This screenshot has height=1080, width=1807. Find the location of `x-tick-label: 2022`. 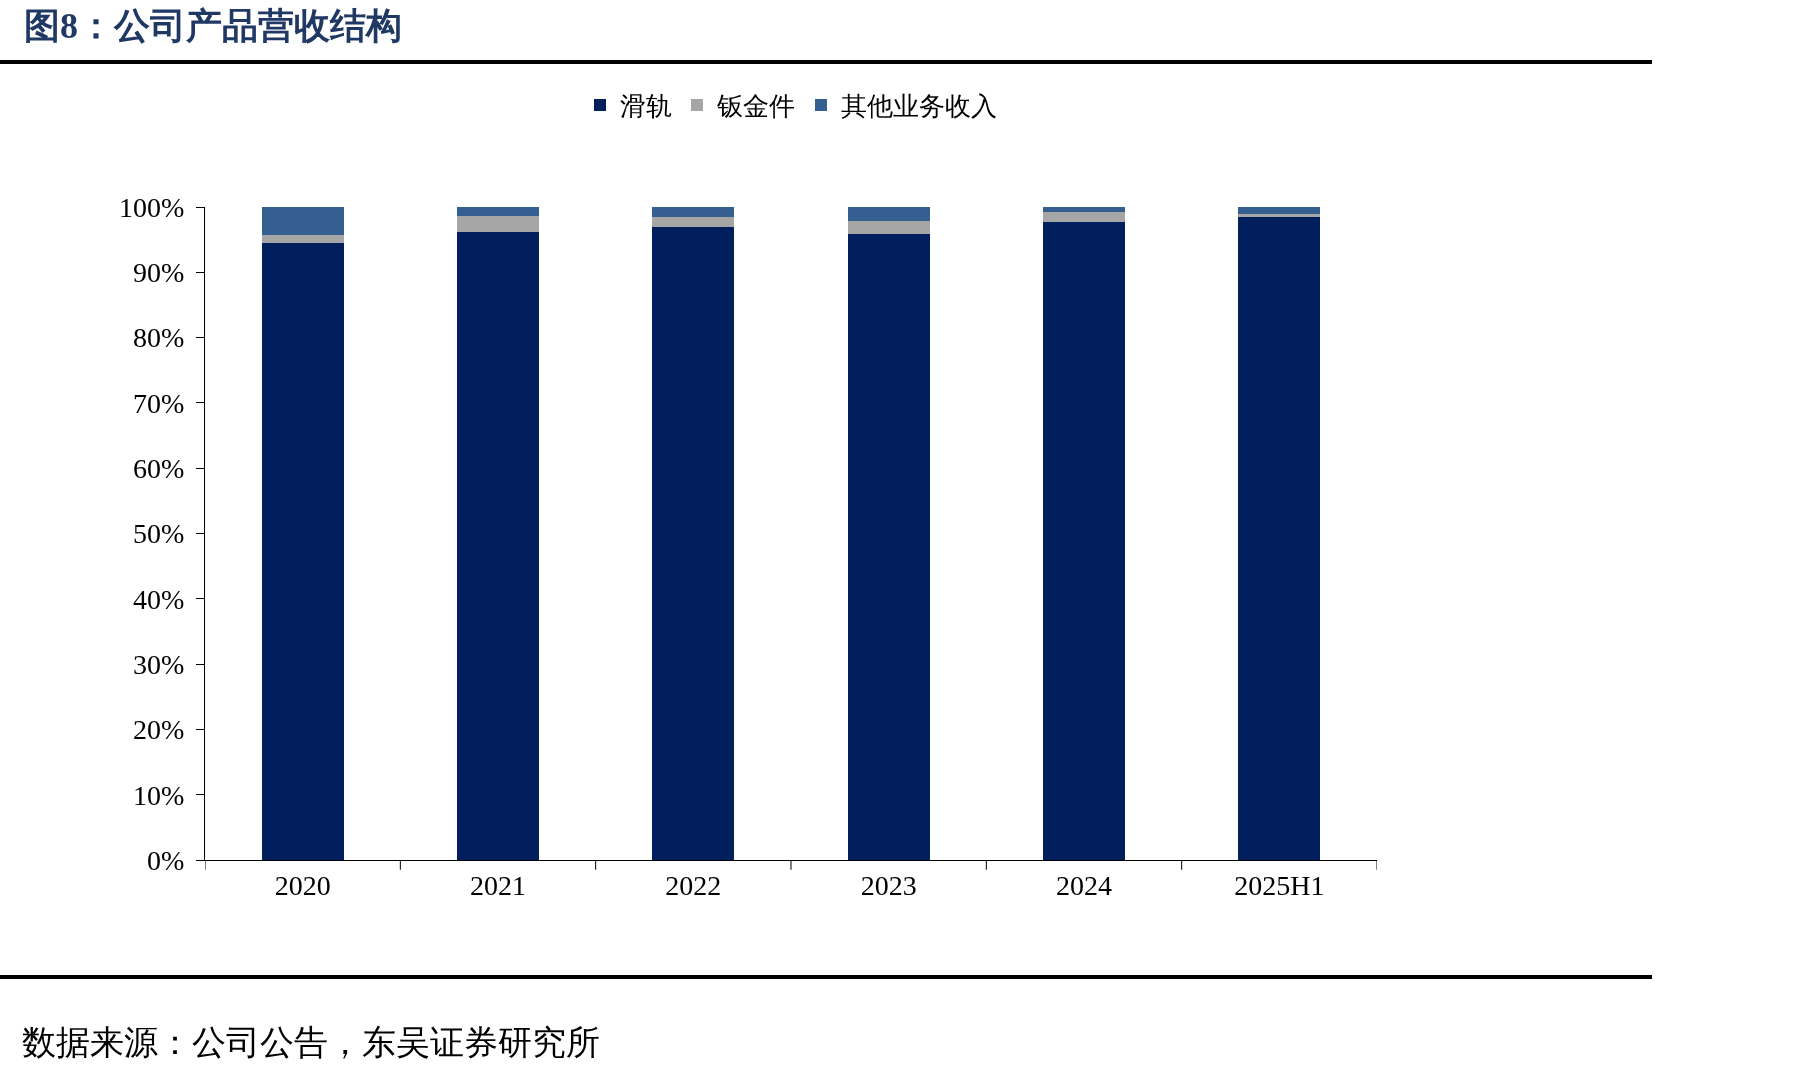

x-tick-label: 2022 is located at coordinates (693, 885).